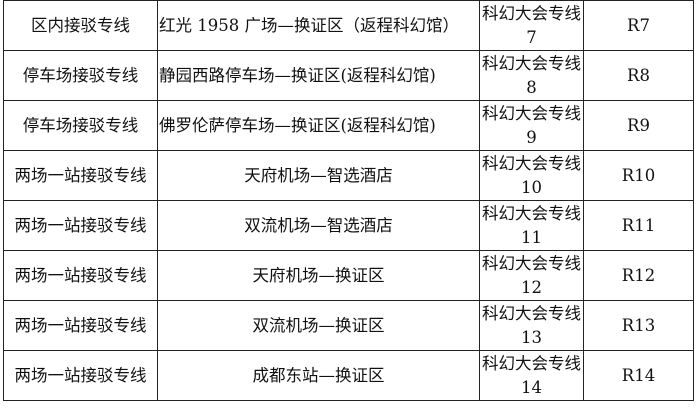 This screenshot has width=700, height=414. Describe the element at coordinates (531, 175) in the screenshot. I see `line-name-cell: 科幻大会专线 10` at that location.